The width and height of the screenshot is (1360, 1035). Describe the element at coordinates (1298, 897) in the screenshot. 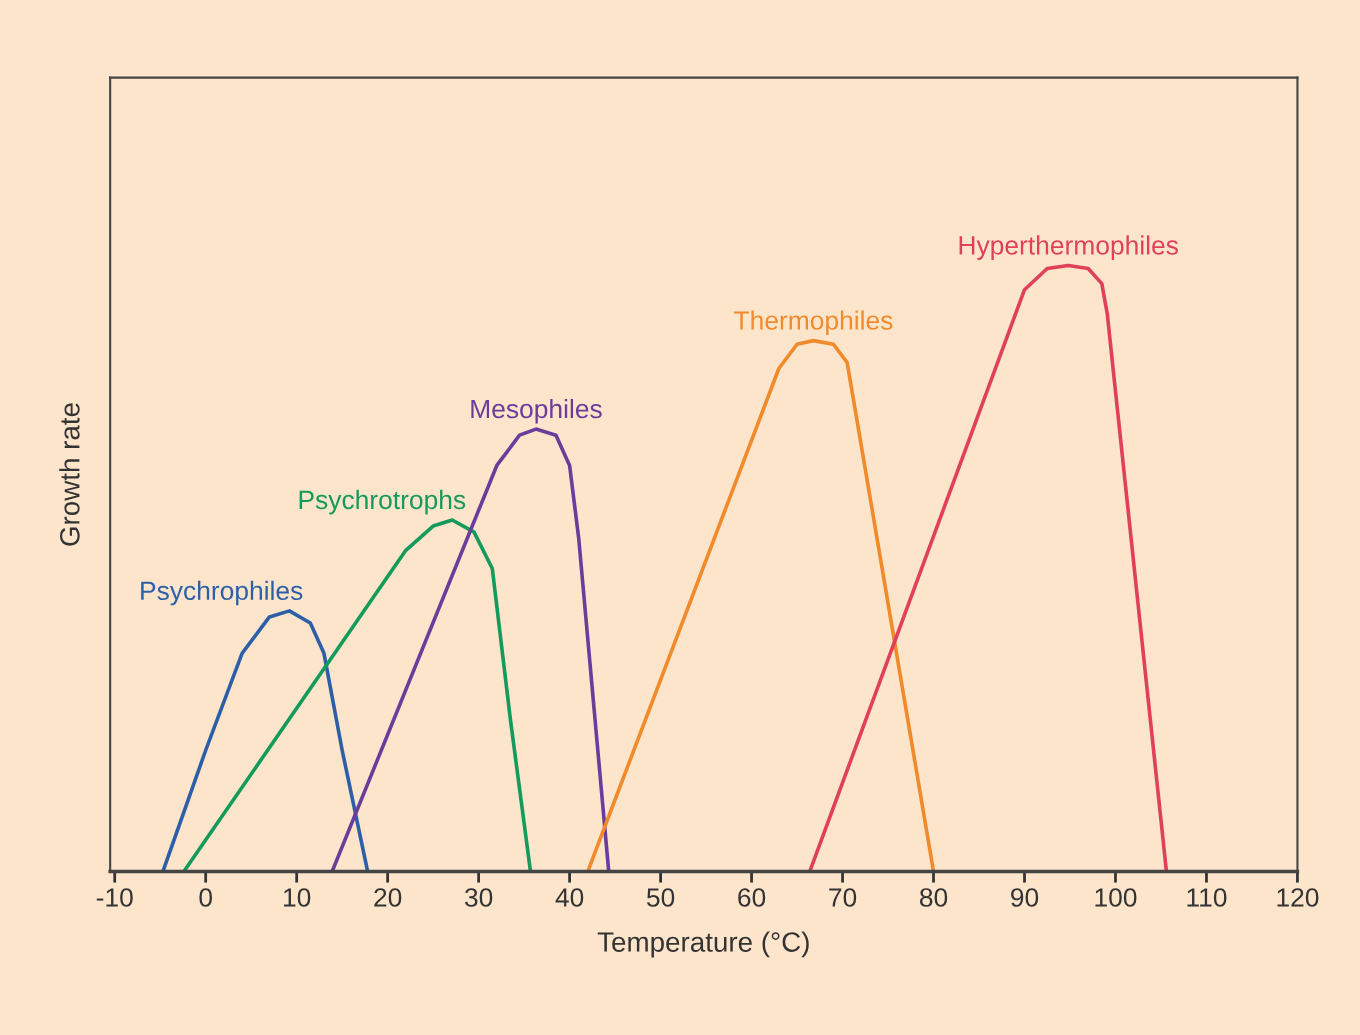

I see `x-tick-label: 120` at that location.